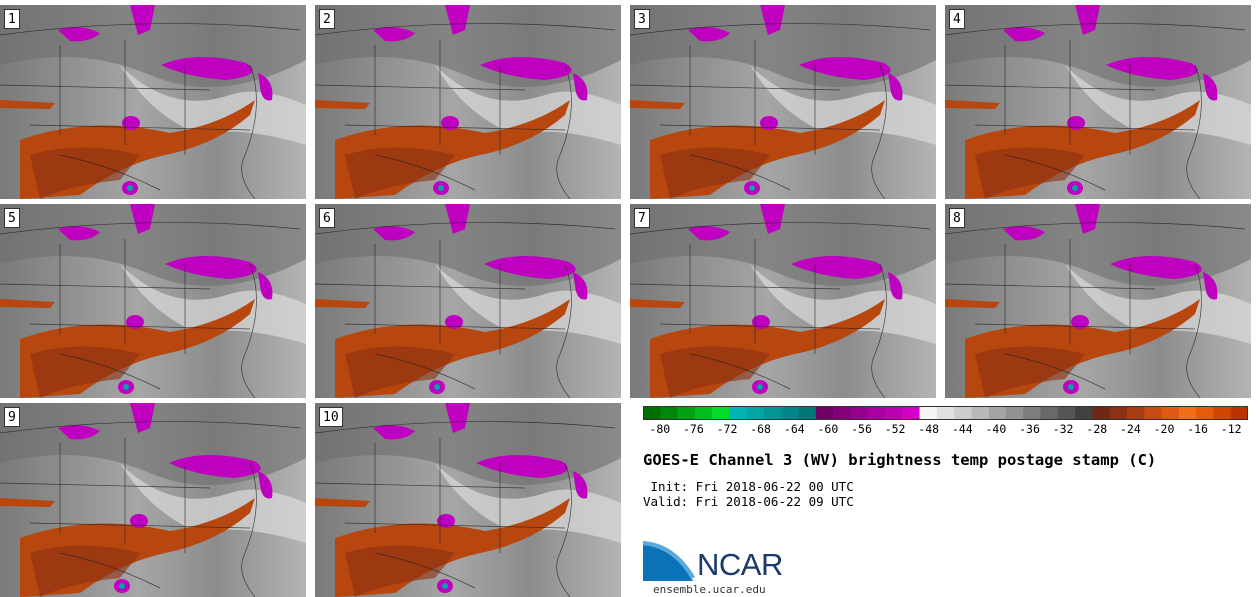 The image size is (1260, 597). Describe the element at coordinates (327, 218) in the screenshot. I see `panel-number-label: 6` at that location.